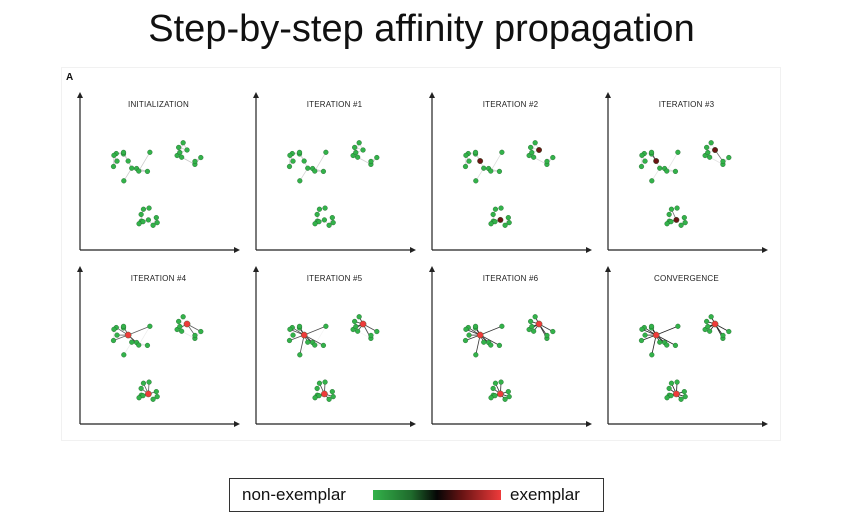 This screenshot has width=843, height=519. I want to click on assignment-edge, so click(139, 330).